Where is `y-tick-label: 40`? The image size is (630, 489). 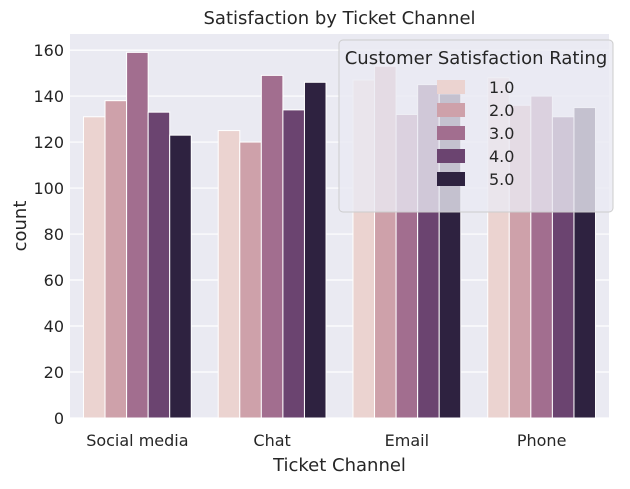 y-tick-label: 40 is located at coordinates (54, 326).